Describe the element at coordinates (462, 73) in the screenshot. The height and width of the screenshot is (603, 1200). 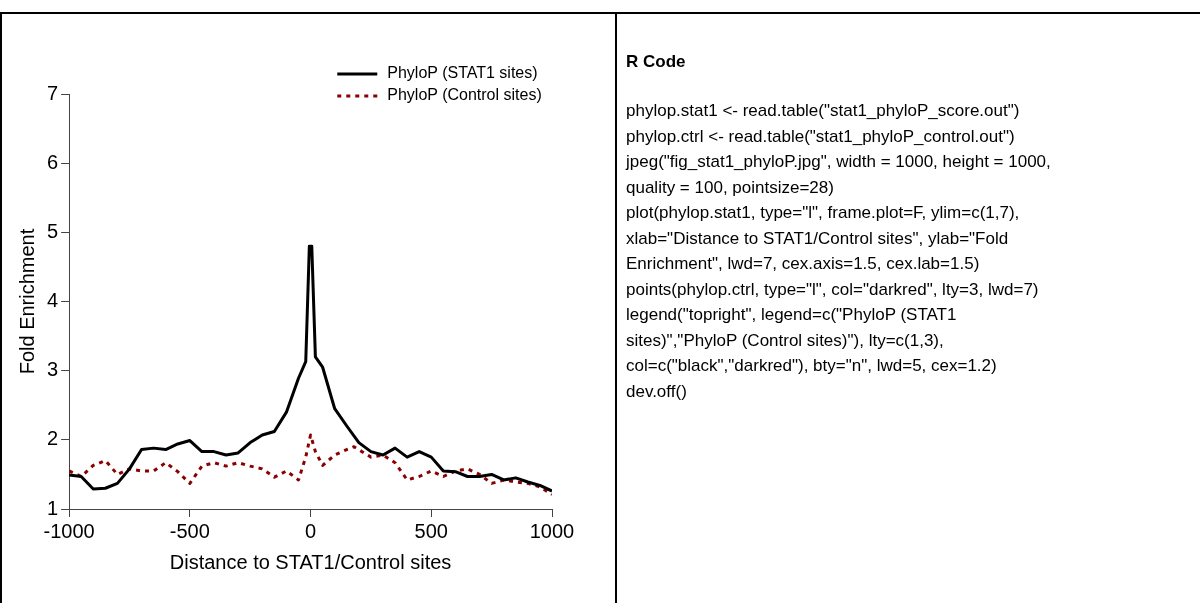
I see `legend-label: PhyloP (STAT1 sites)` at that location.